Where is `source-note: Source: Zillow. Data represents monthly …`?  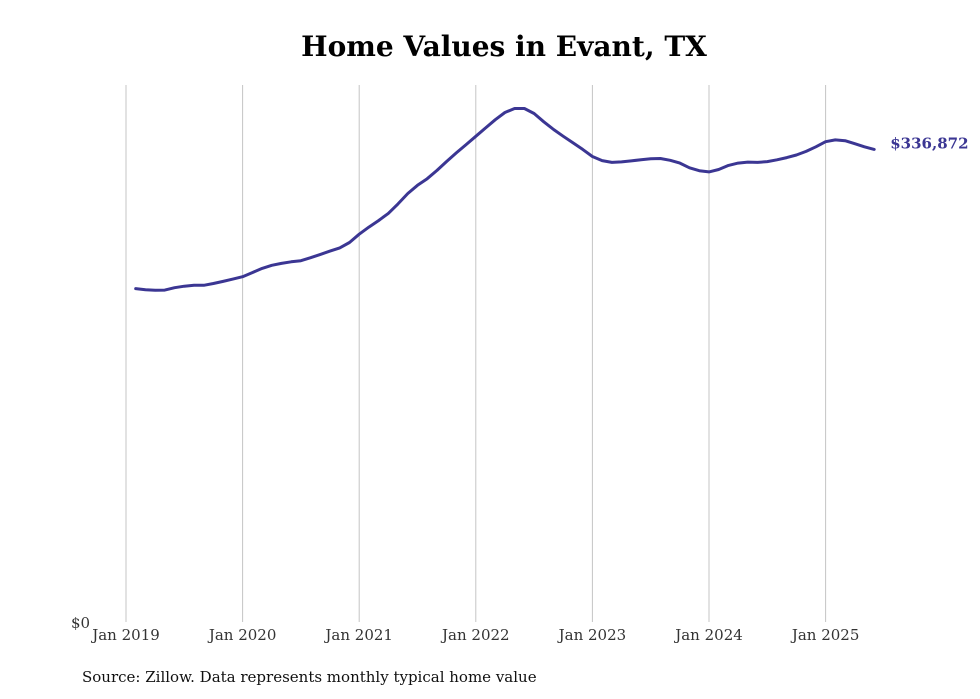
source-note: Source: Zillow. Data represents monthly … is located at coordinates (309, 677).